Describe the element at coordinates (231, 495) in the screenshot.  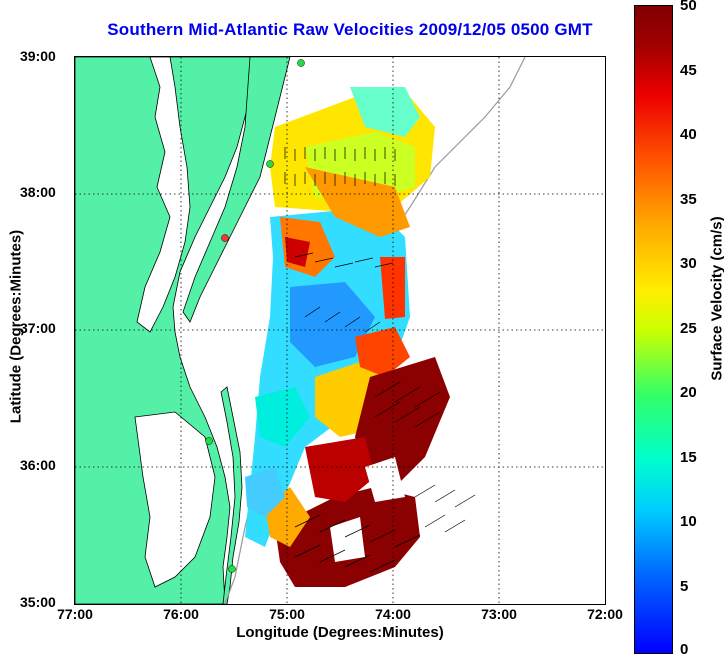
I see `outer-banks` at that location.